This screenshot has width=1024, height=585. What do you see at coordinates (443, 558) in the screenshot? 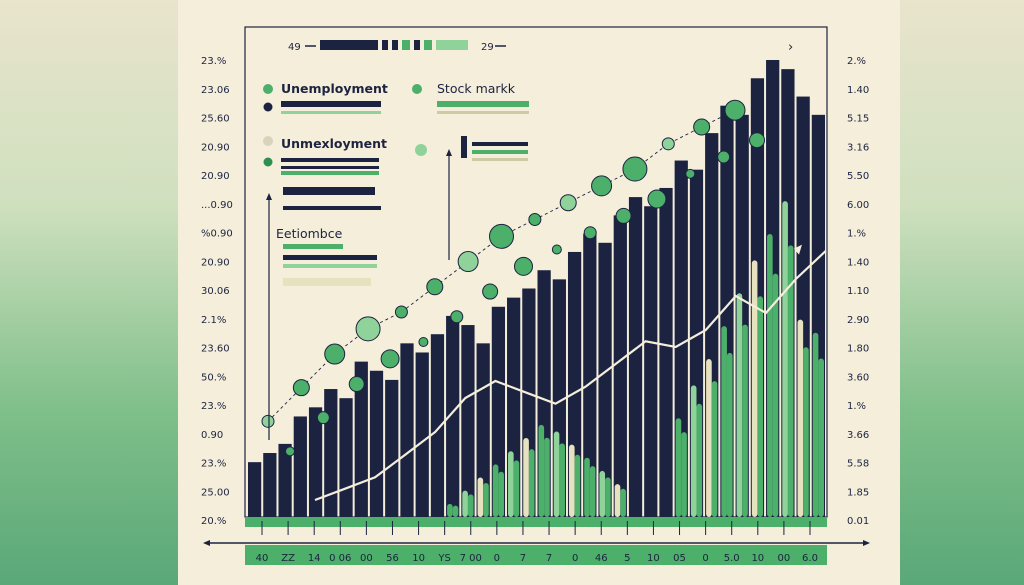
I see `x-tick-label: YS` at bounding box center [443, 558].